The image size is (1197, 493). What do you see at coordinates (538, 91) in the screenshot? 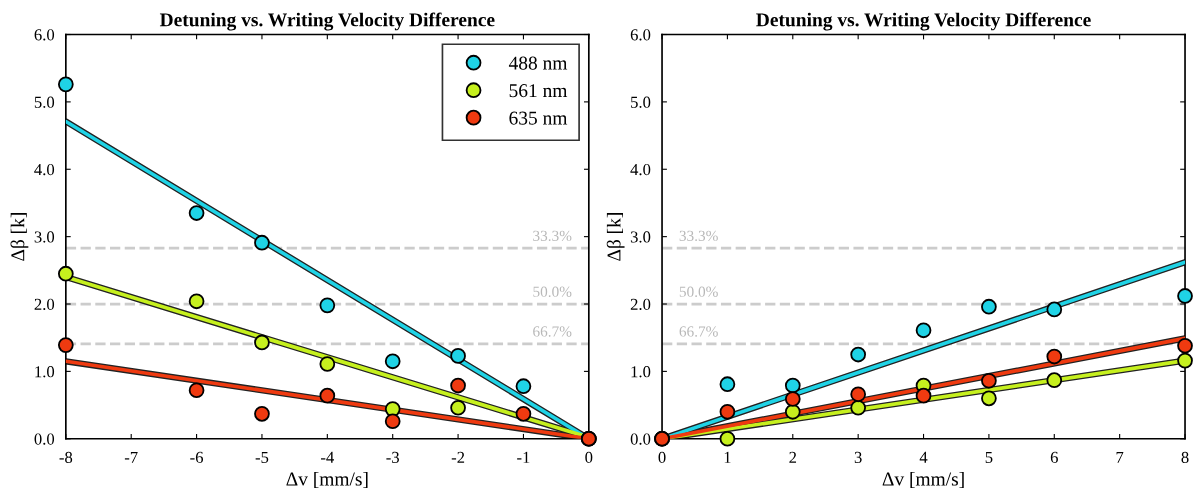
I see `legend-label: 561 nm` at bounding box center [538, 91].